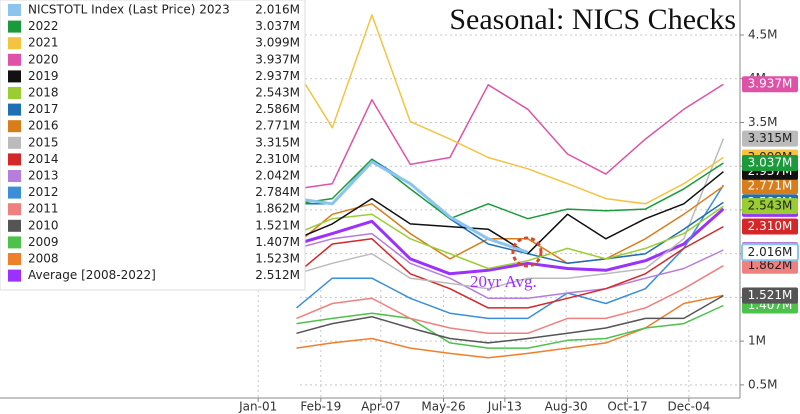  Describe the element at coordinates (92, 275) in the screenshot. I see `legend-label: Average [2008-2022]` at that location.